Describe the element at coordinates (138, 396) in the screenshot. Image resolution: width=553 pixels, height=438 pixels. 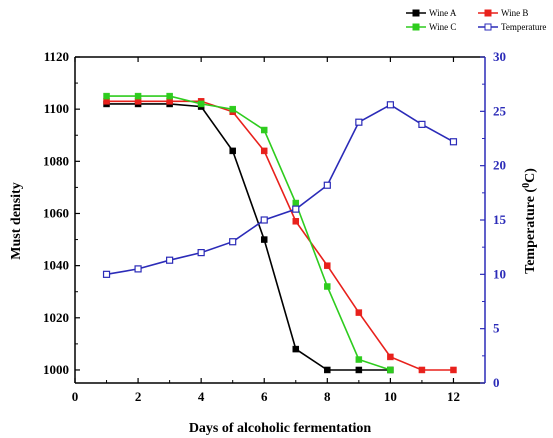
I see `x-tick-label: 2` at that location.